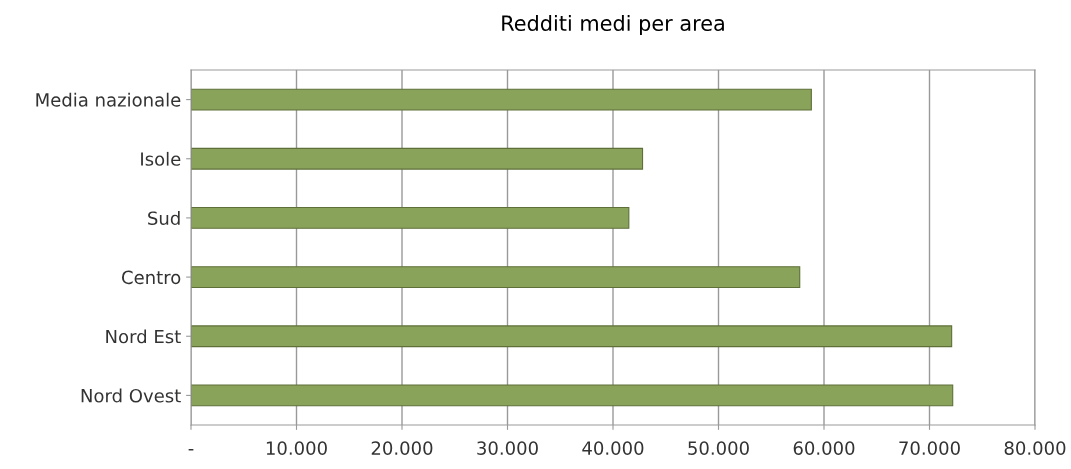 The width and height of the screenshot is (1071, 469). Describe the element at coordinates (402, 448) in the screenshot. I see `x-tick-label: 20.000` at that location.